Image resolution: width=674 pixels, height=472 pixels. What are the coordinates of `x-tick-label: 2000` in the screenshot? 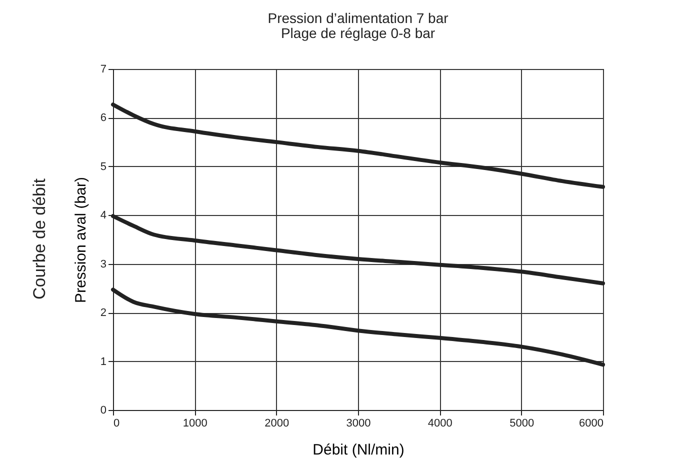 It's located at (277, 424).